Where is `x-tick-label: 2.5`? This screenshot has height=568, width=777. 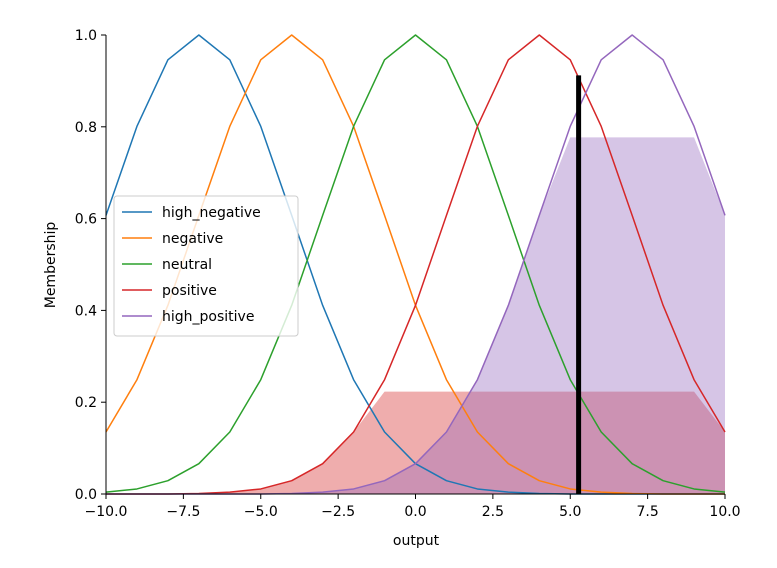 x-tick-label: 2.5 is located at coordinates (493, 512).